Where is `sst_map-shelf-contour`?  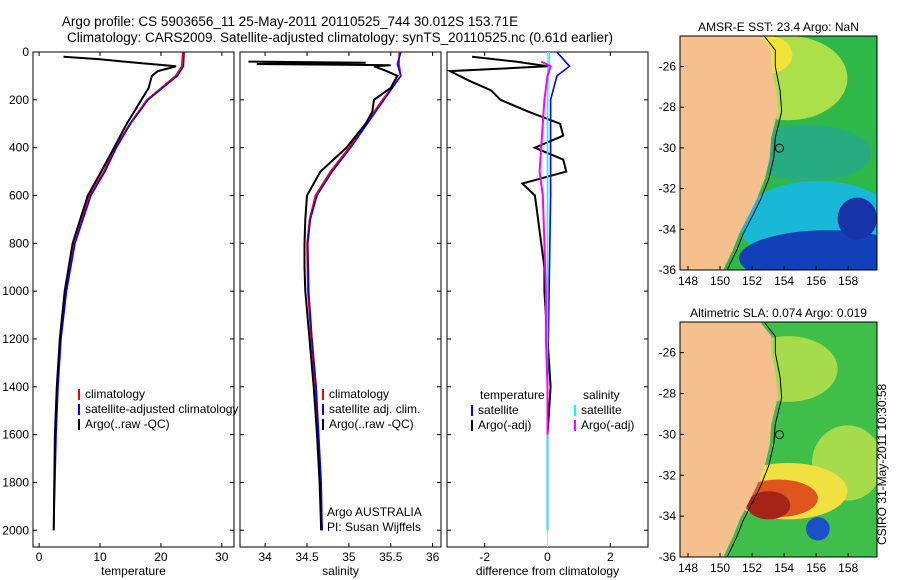
sst_map-shelf-contour is located at coordinates (754, 153).